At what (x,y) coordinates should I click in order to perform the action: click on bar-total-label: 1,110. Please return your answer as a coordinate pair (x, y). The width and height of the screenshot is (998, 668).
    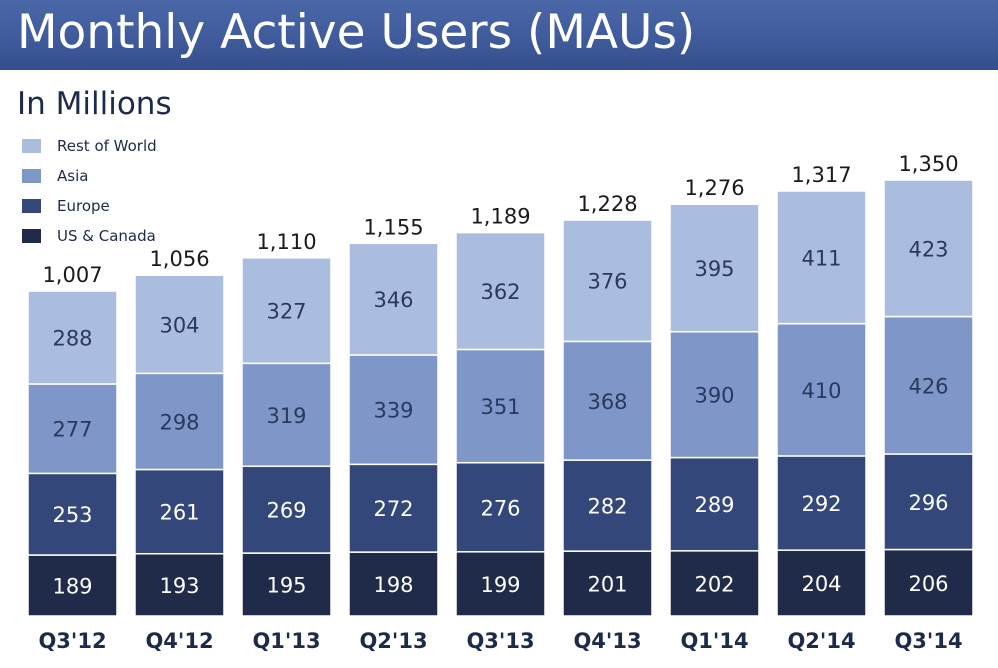
    Looking at the image, I should click on (286, 242).